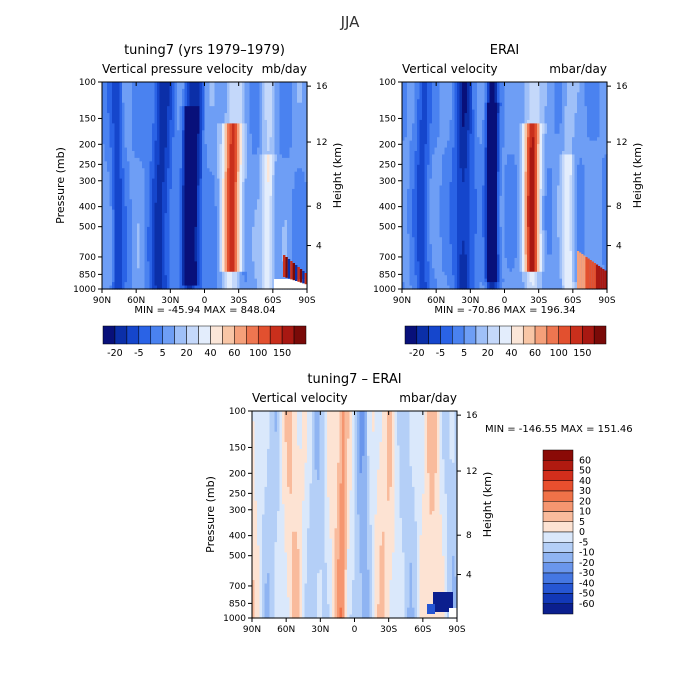 The height and width of the screenshot is (700, 700). Describe the element at coordinates (350, 22) in the screenshot. I see `figure-title: JJA` at that location.